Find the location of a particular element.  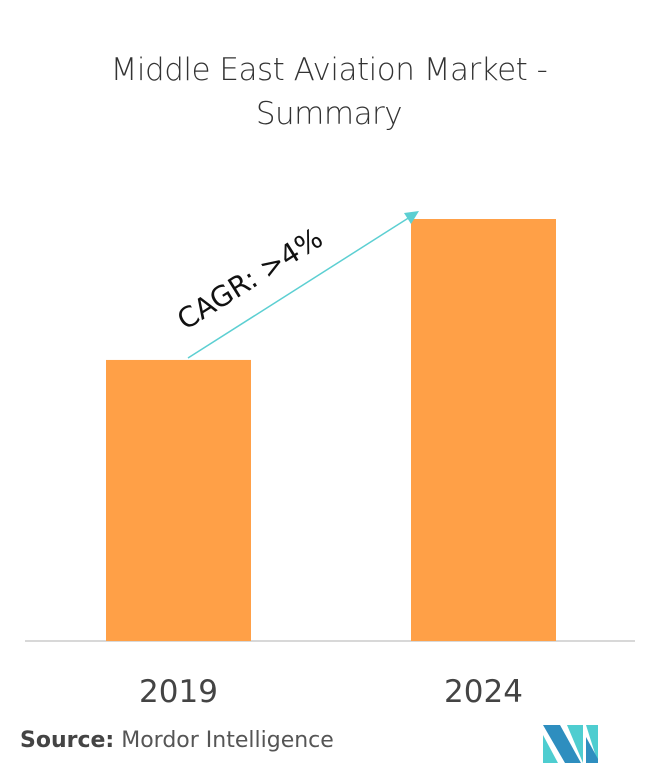

x-tick-label: 2019 is located at coordinates (178, 692).